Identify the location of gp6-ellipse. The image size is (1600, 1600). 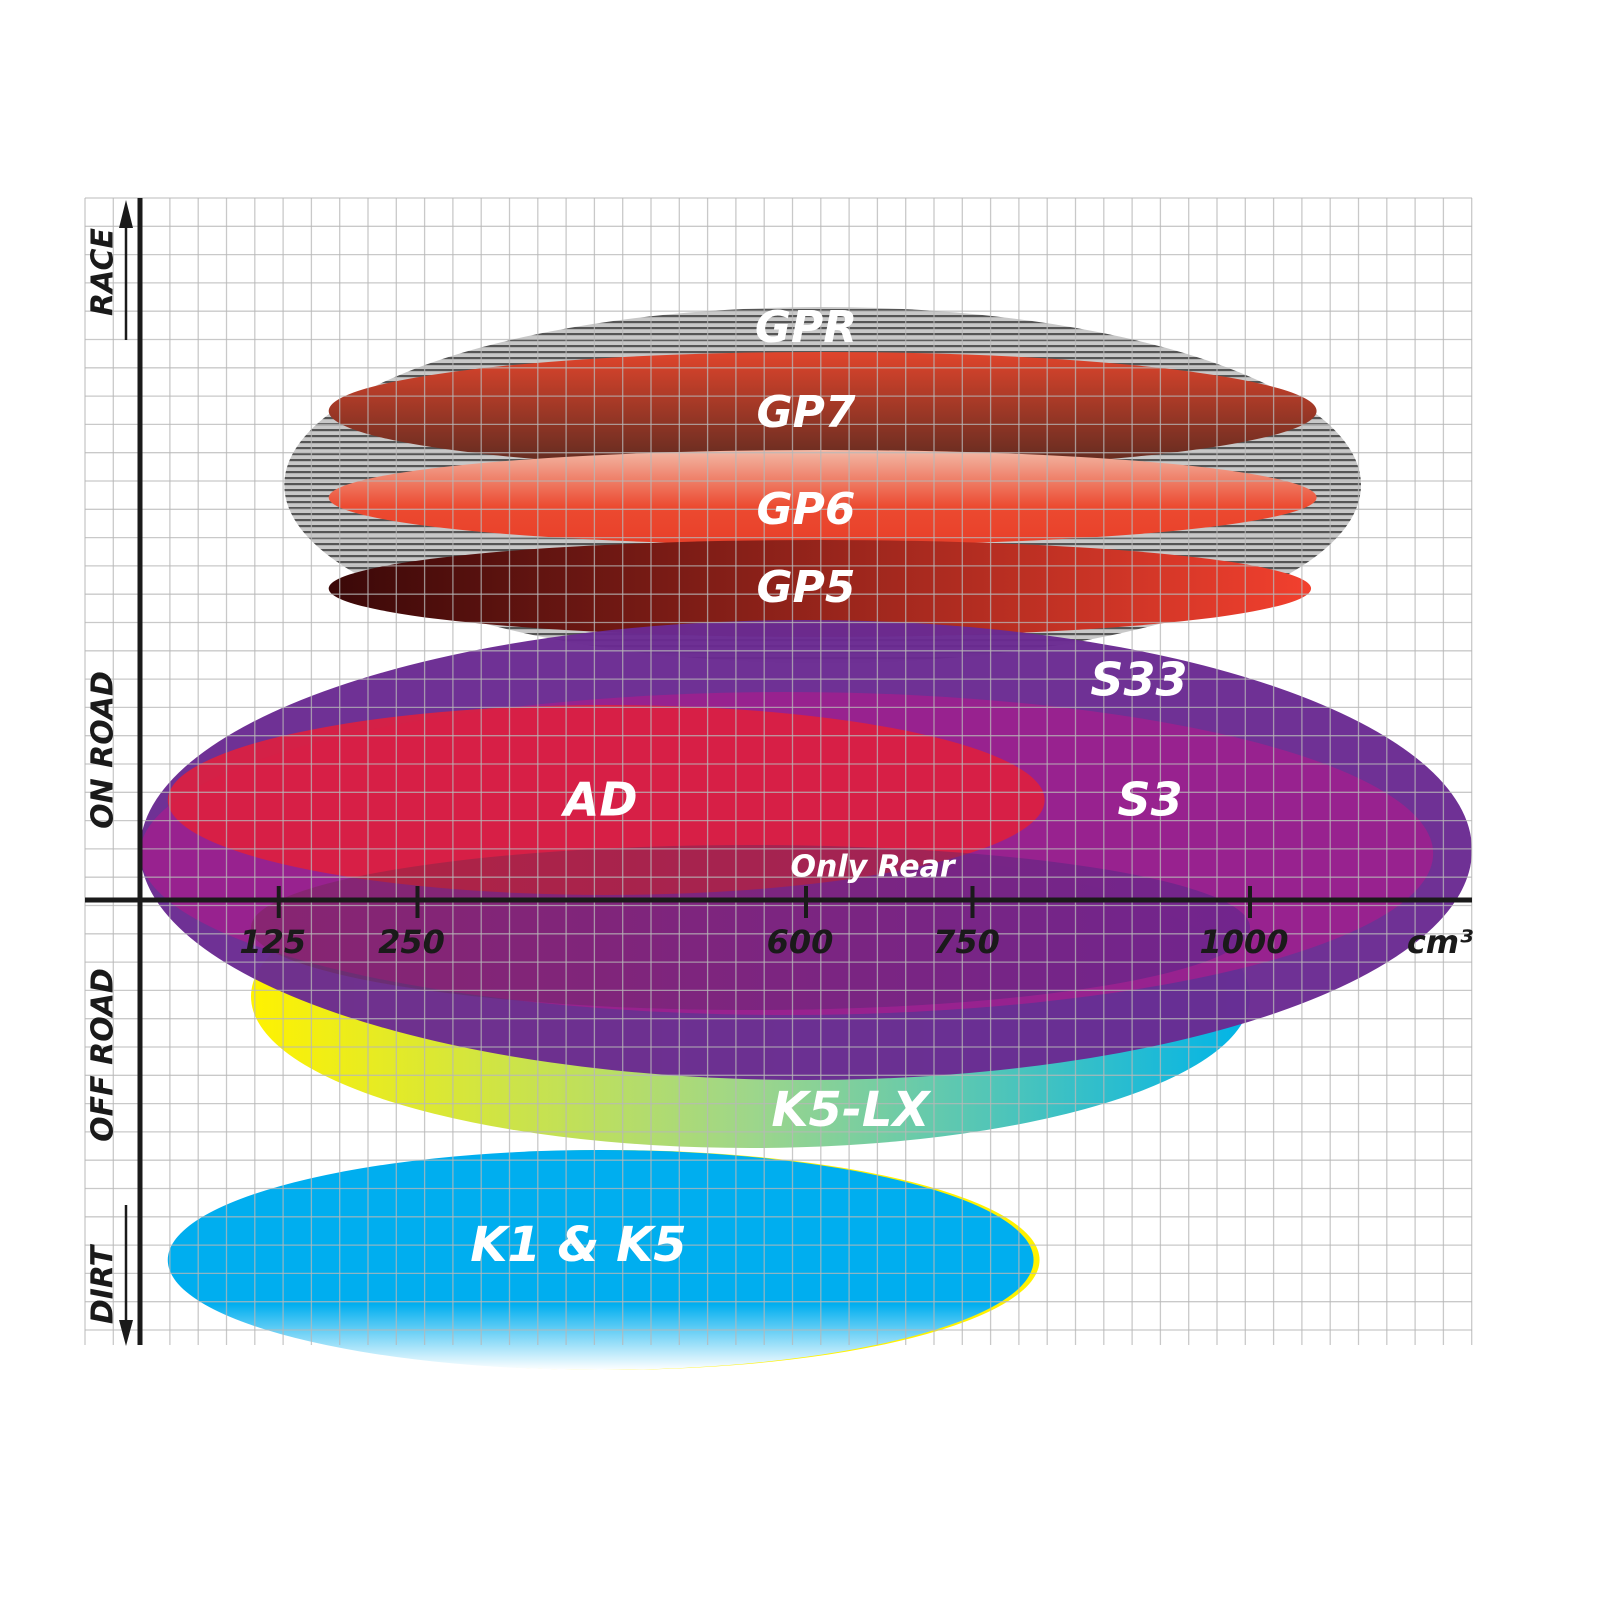
(822, 497).